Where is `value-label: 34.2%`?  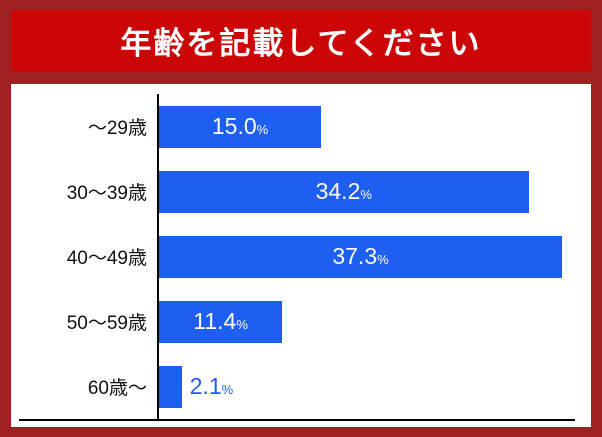
value-label: 34.2% is located at coordinates (344, 191).